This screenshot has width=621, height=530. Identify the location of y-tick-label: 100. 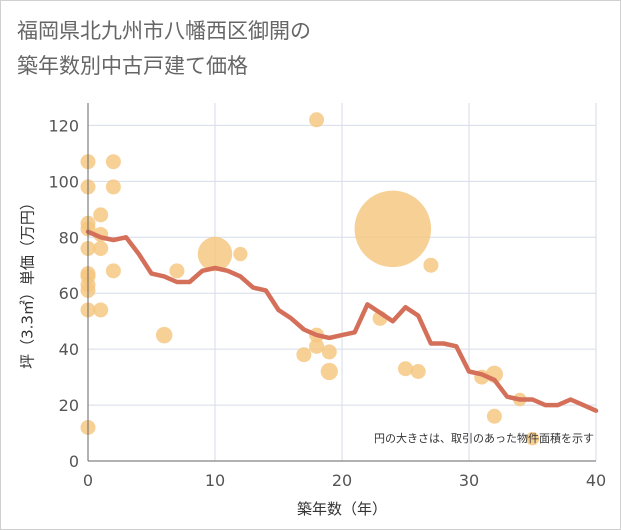
(63, 181).